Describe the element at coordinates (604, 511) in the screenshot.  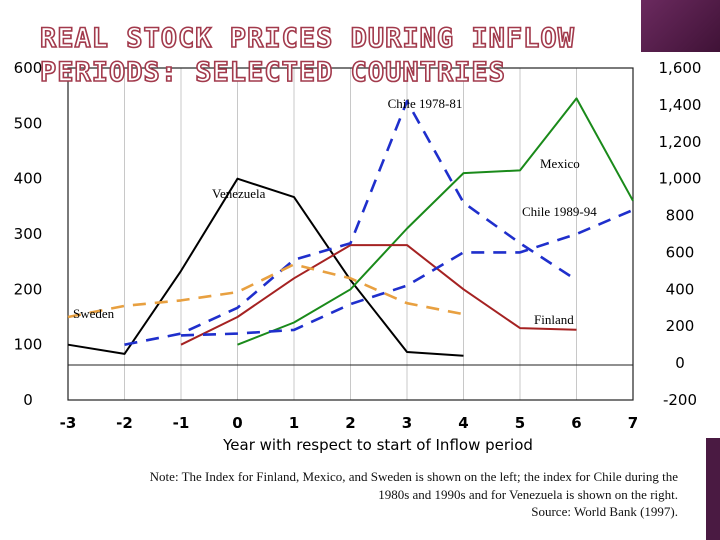
I see `note-line-3: Source: World Bank (1997).` at that location.